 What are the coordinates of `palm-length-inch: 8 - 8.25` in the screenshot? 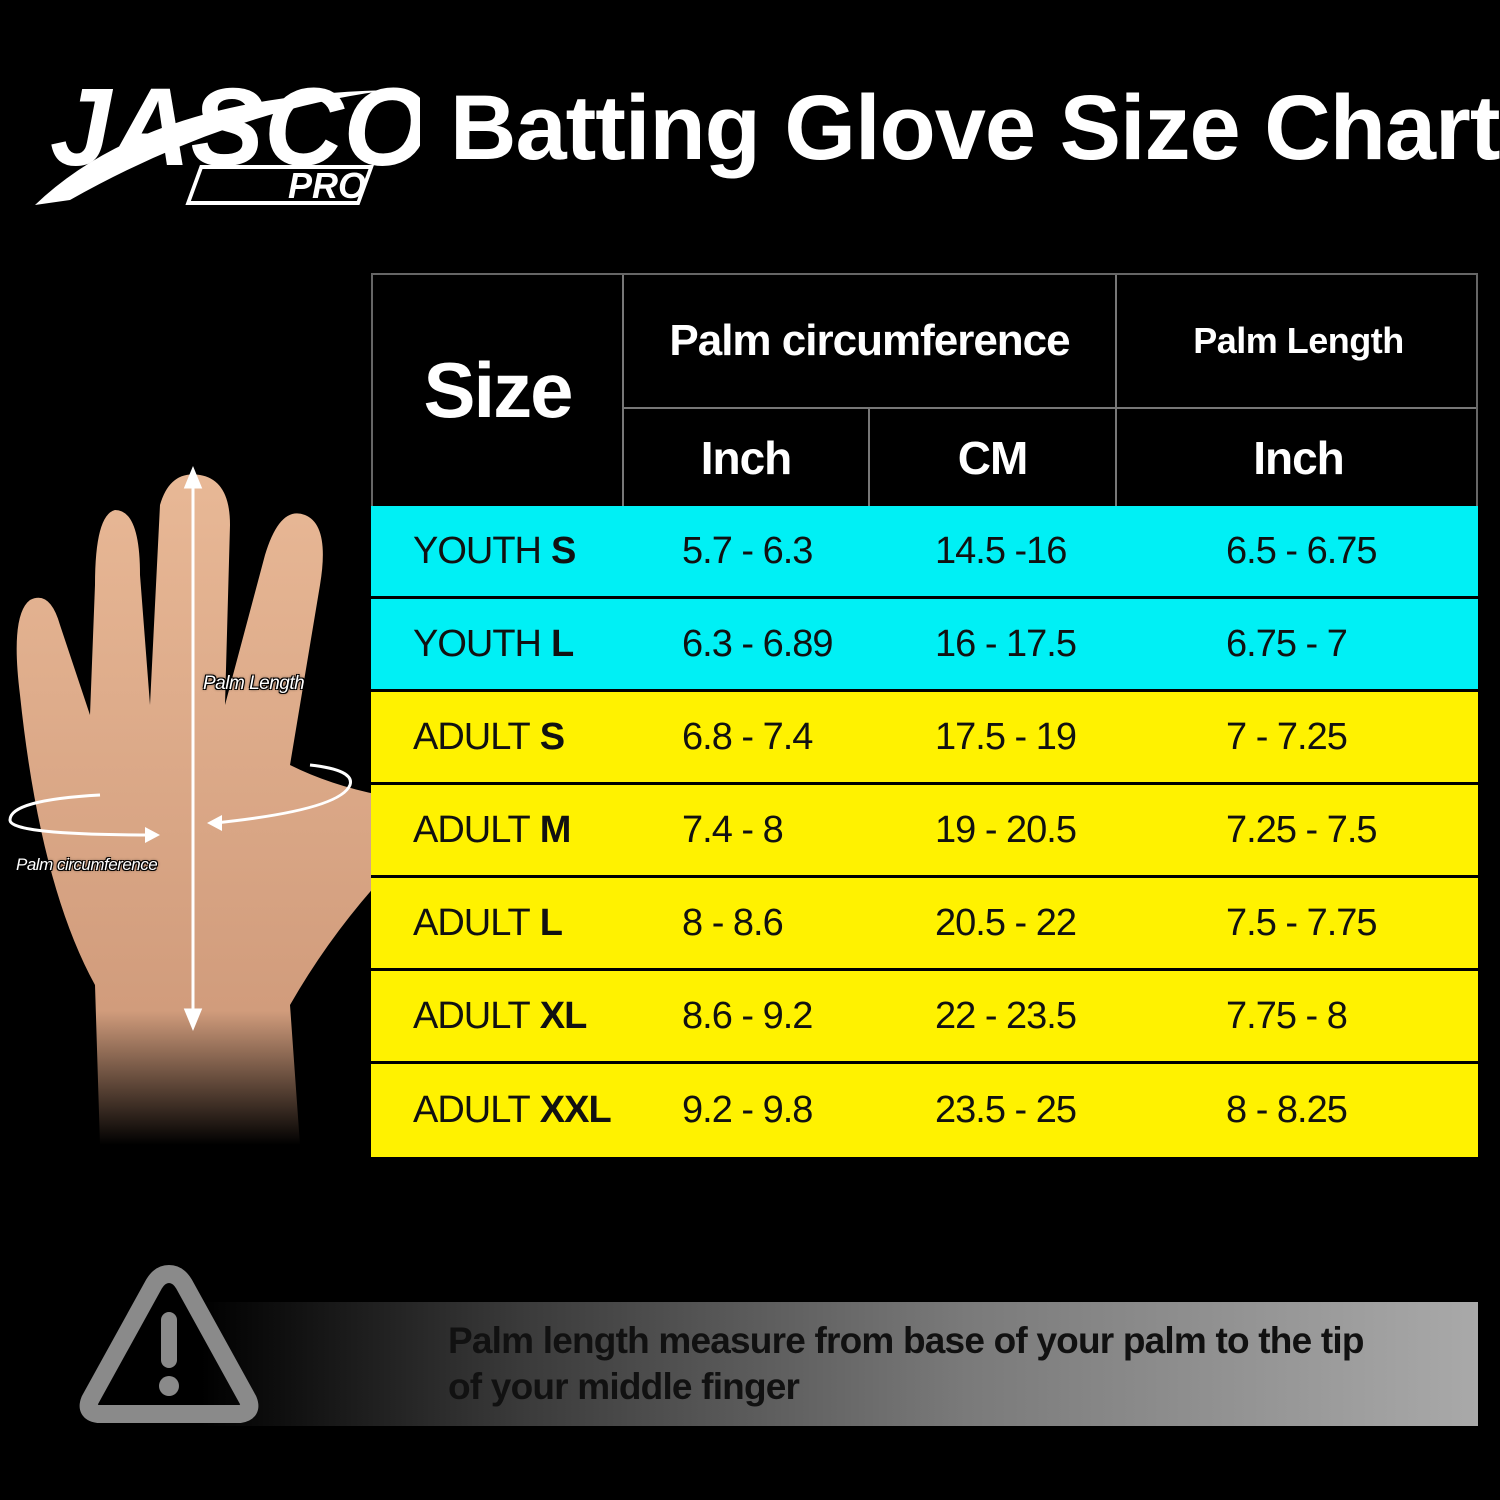 It's located at (1287, 1110).